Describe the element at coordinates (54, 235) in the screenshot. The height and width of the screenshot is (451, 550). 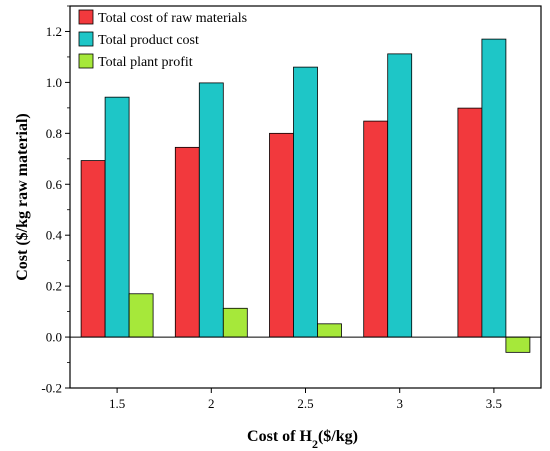
I see `y-tick-label: 0.4` at that location.